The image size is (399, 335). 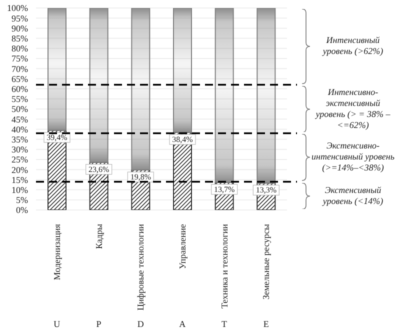 What do you see at coordinates (352, 195) in the screenshot?
I see `text: Экстенсивный уровень (<14%)` at bounding box center [352, 195].